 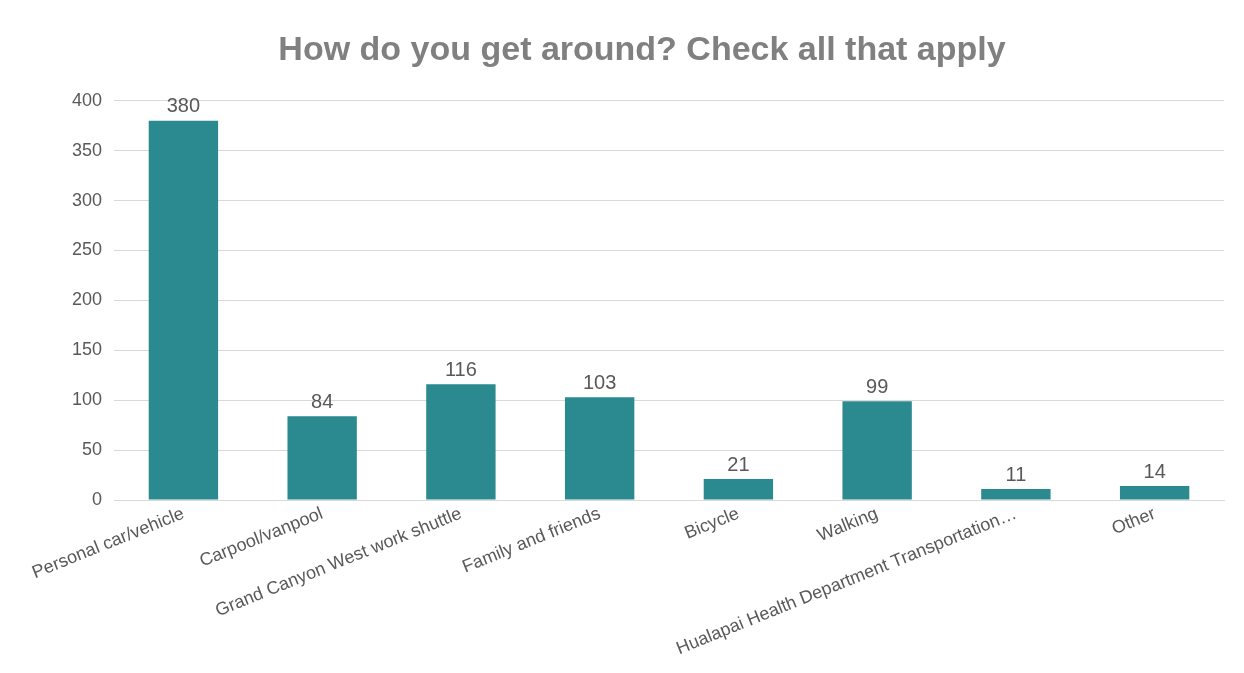 What do you see at coordinates (877, 385) in the screenshot?
I see `data-label: 99` at bounding box center [877, 385].